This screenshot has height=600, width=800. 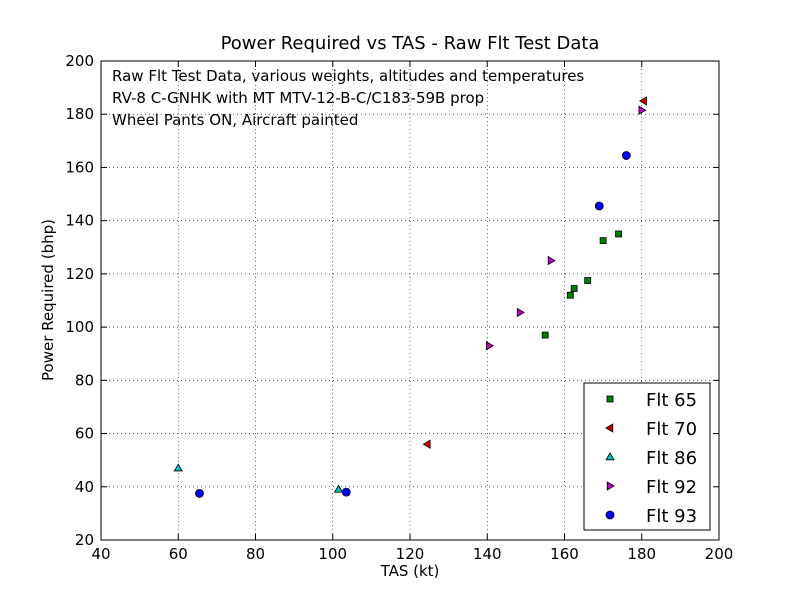 What do you see at coordinates (79, 327) in the screenshot?
I see `y-tick-label: 100` at bounding box center [79, 327].